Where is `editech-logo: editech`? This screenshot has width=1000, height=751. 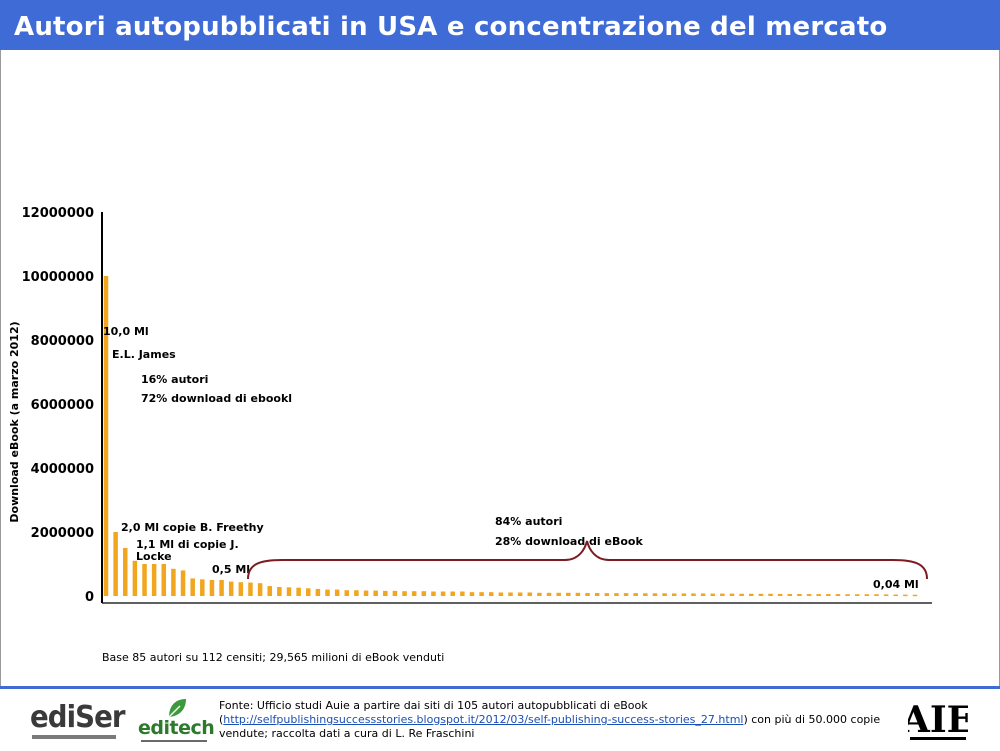 editech-logo: editech is located at coordinates (176, 722).